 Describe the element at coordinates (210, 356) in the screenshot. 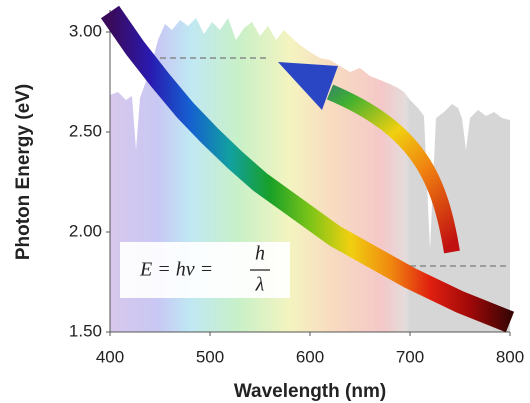

I see `x-tick-label: 500` at that location.